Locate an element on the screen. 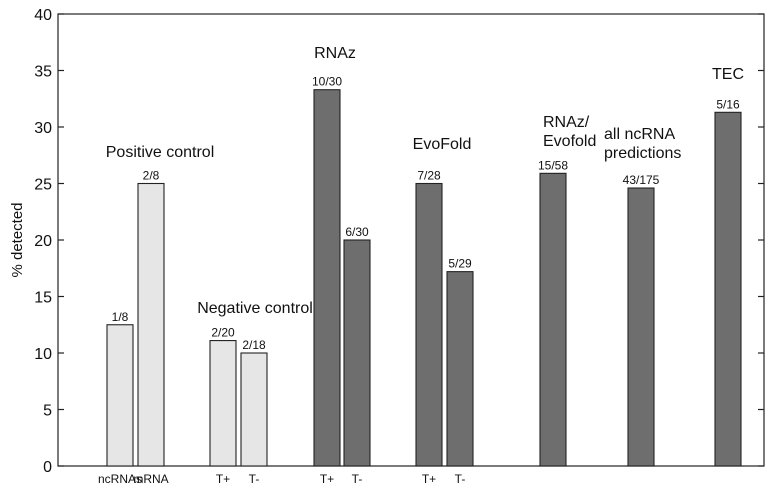 This screenshot has height=491, width=773. group-label: RNAz/Evofold is located at coordinates (569, 132).